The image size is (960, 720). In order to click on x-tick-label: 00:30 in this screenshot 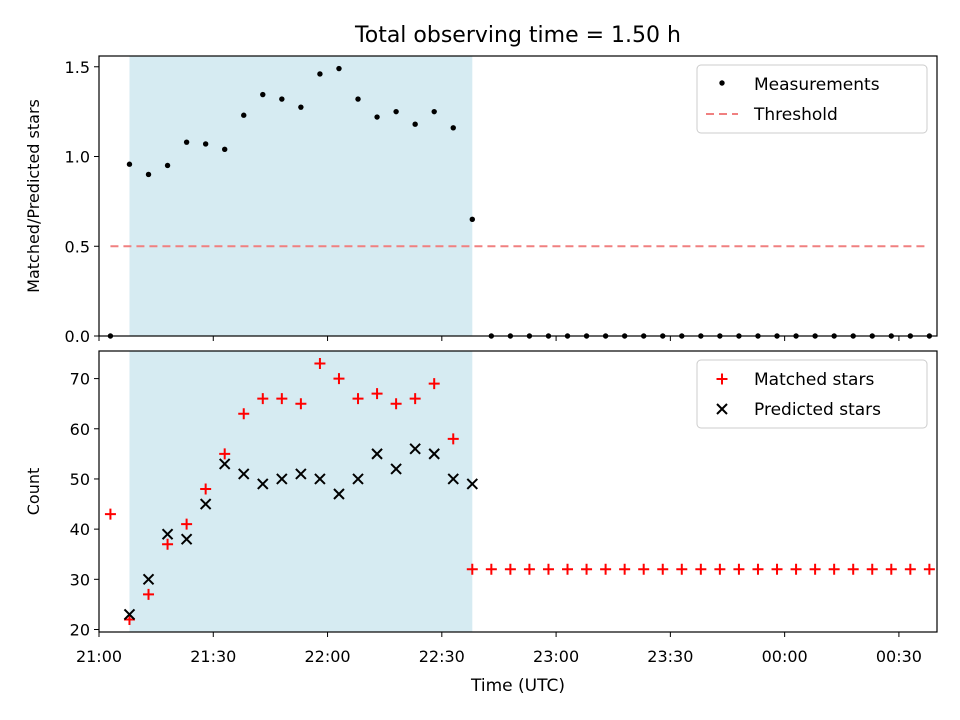, I will do `click(899, 656)`.